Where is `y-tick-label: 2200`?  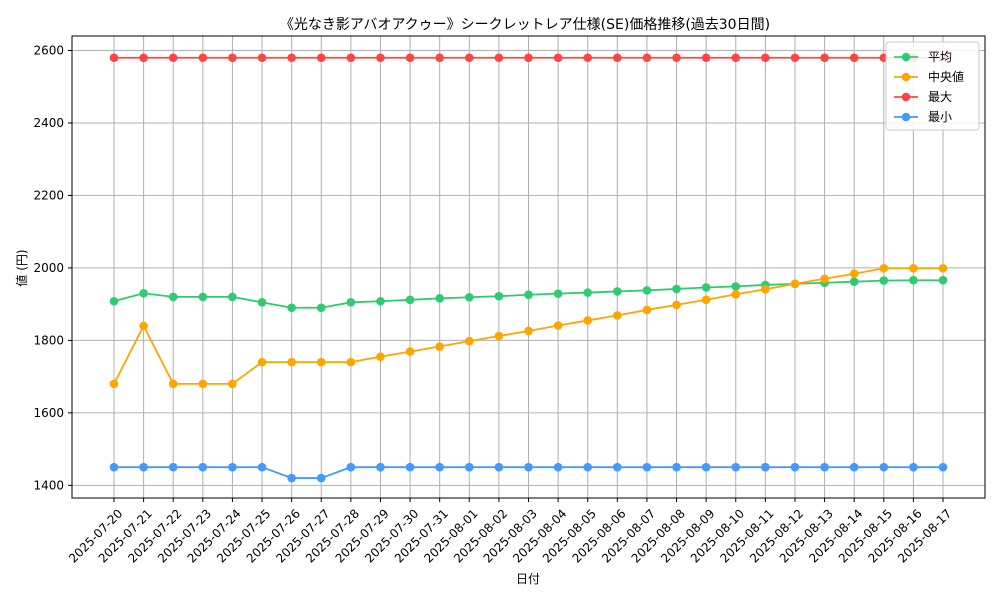 y-tick-label: 2200 is located at coordinates (48, 195).